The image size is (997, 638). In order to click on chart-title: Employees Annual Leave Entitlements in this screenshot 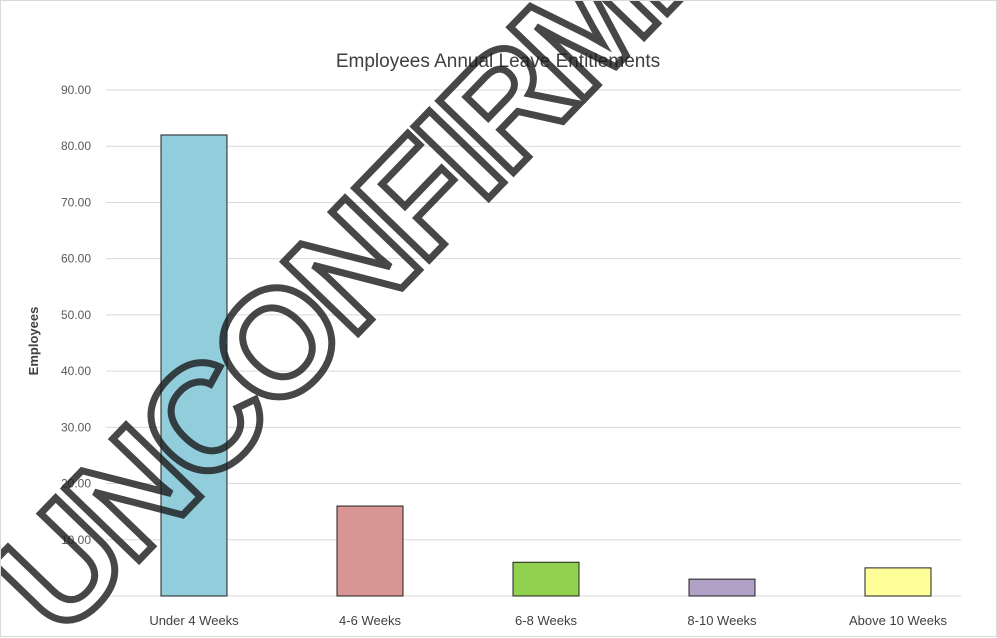, I will do `click(498, 61)`.